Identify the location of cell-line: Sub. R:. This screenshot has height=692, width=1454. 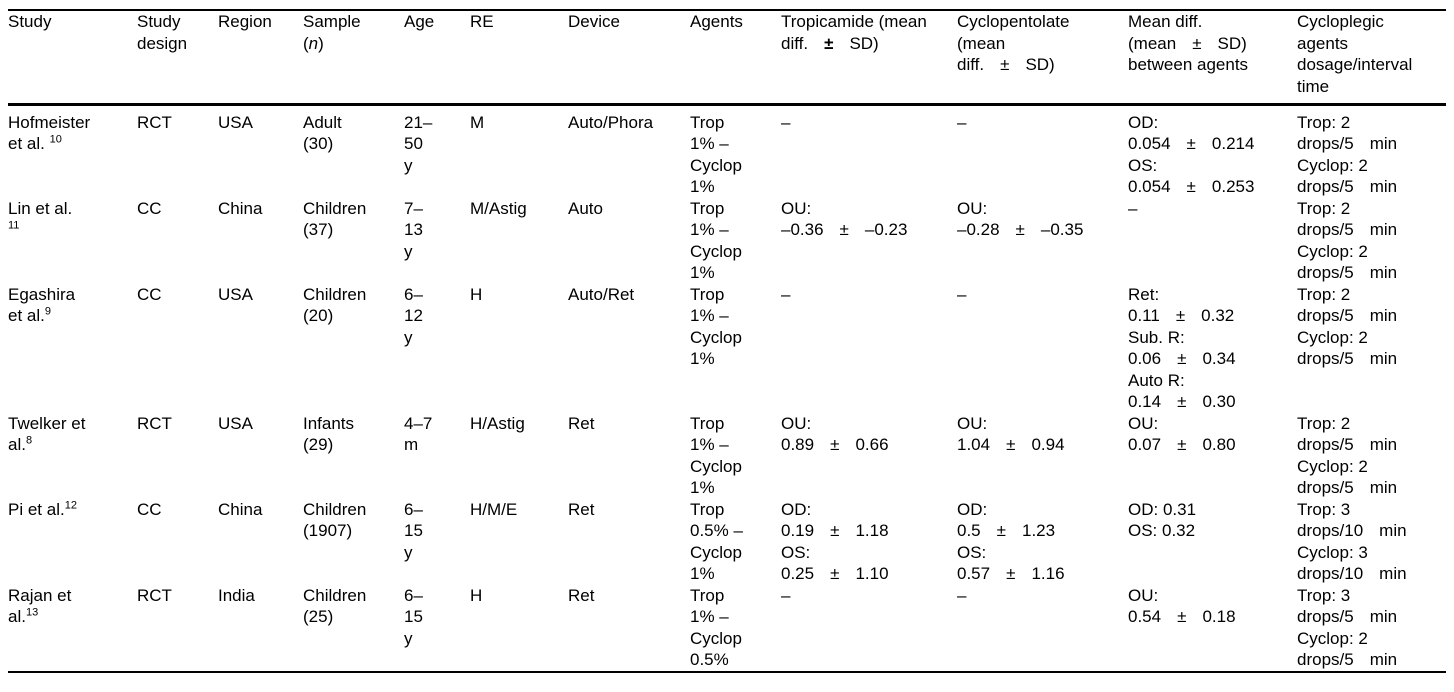
(1156, 337).